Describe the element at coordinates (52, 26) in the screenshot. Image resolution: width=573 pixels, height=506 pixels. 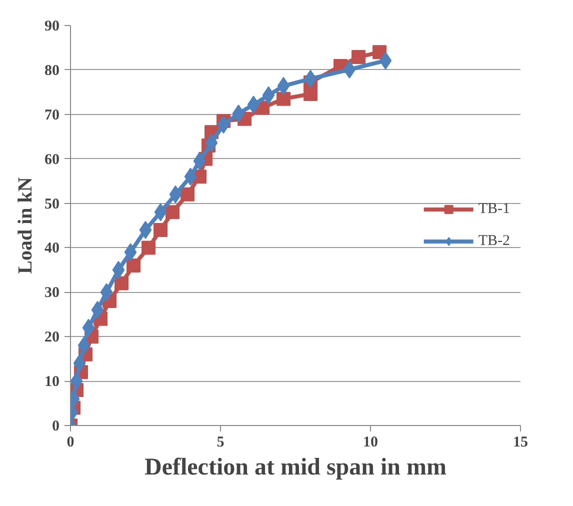
I see `y-tick-label: 90` at that location.